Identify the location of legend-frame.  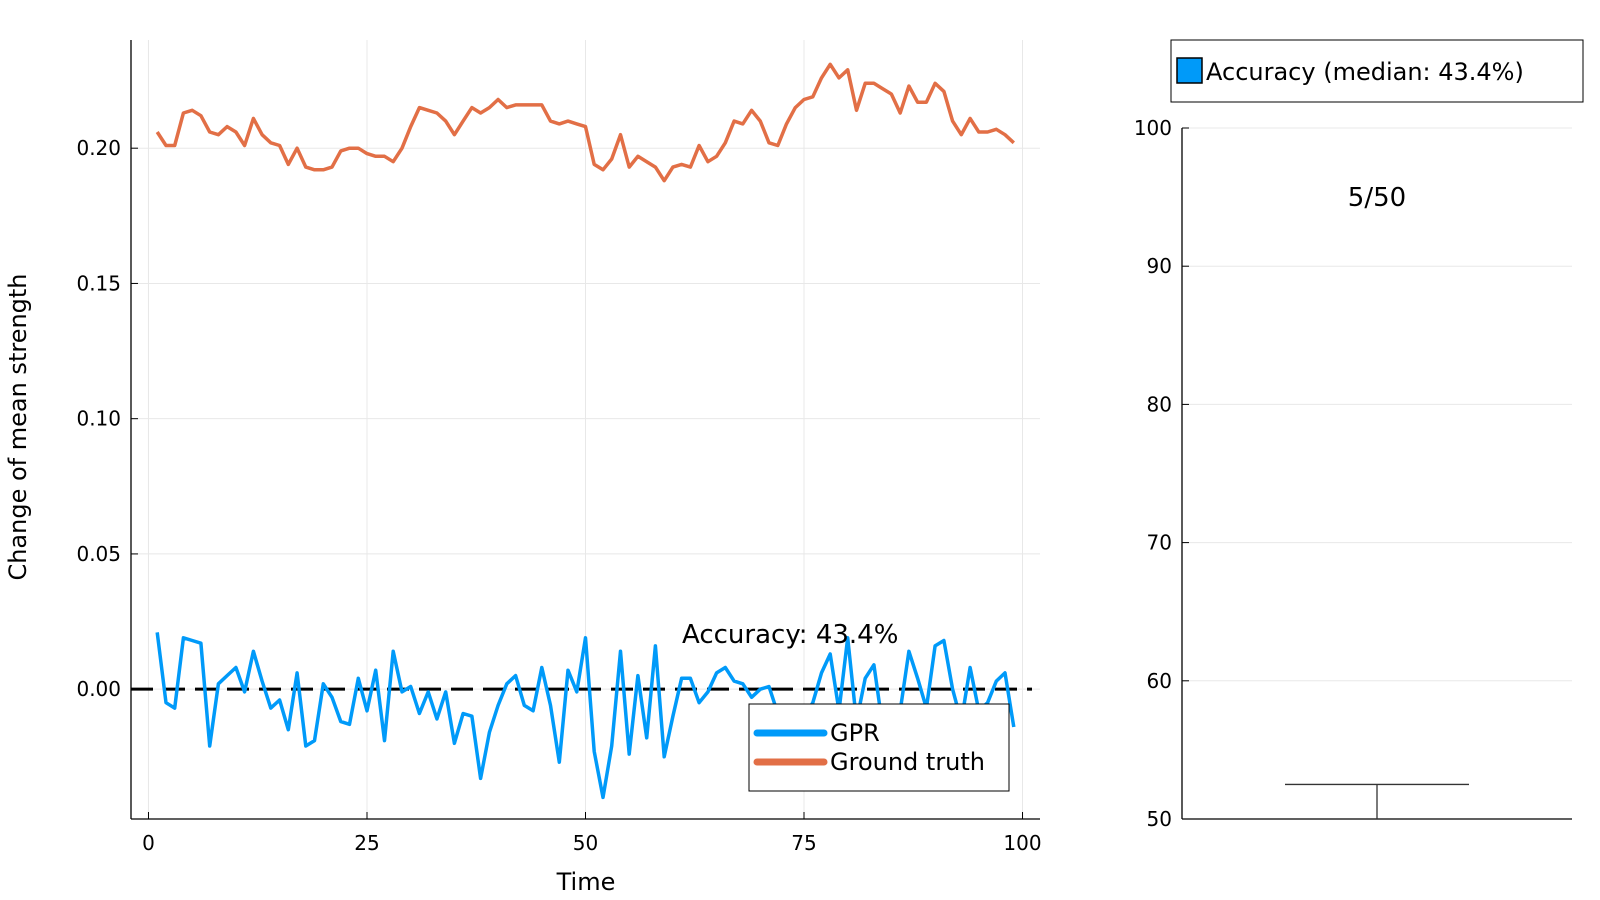
(879, 747).